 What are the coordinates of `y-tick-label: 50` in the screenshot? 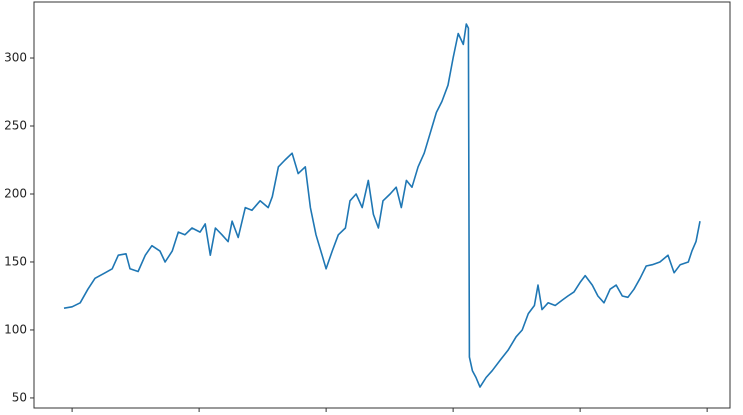 It's located at (19, 397).